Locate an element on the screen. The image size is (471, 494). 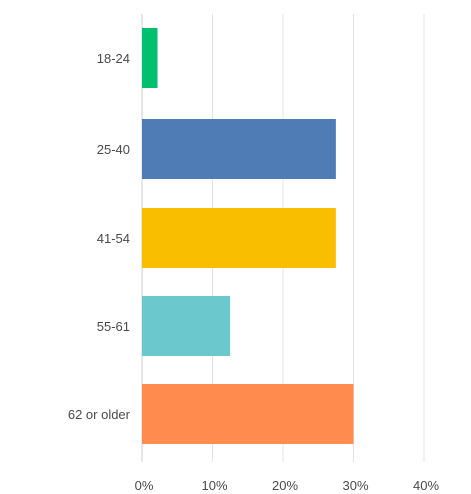
x-tick-label: 10% is located at coordinates (214, 485).